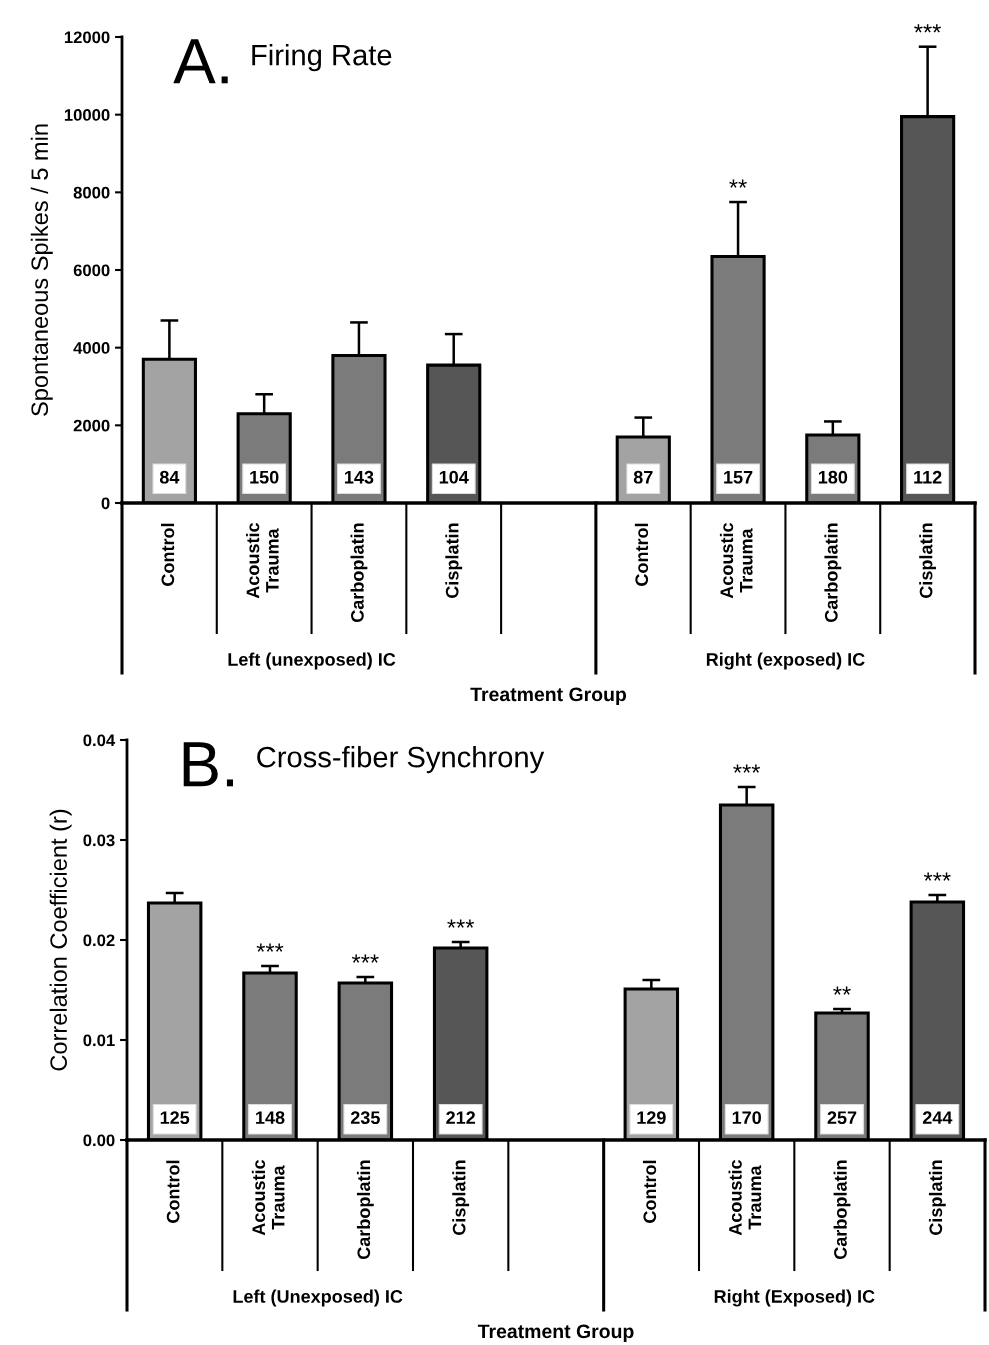 This screenshot has width=989, height=1345. I want to click on y-tick-label: 0.00, so click(99, 1140).